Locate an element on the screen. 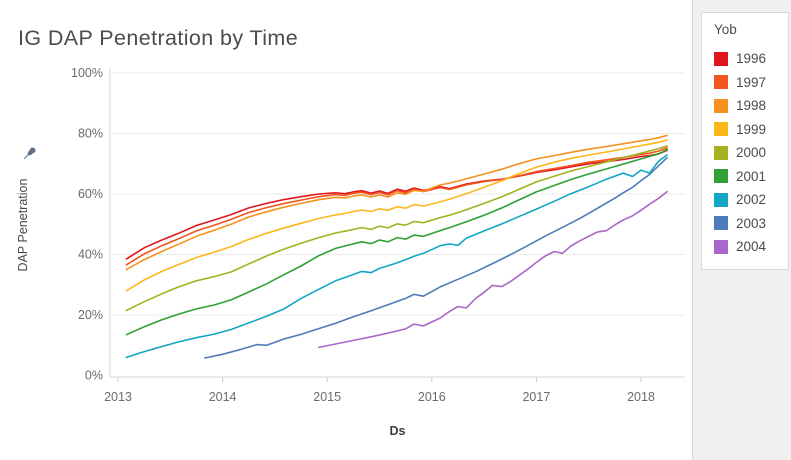 This screenshot has width=791, height=460. legend-item-1999: 1999 is located at coordinates (751, 130).